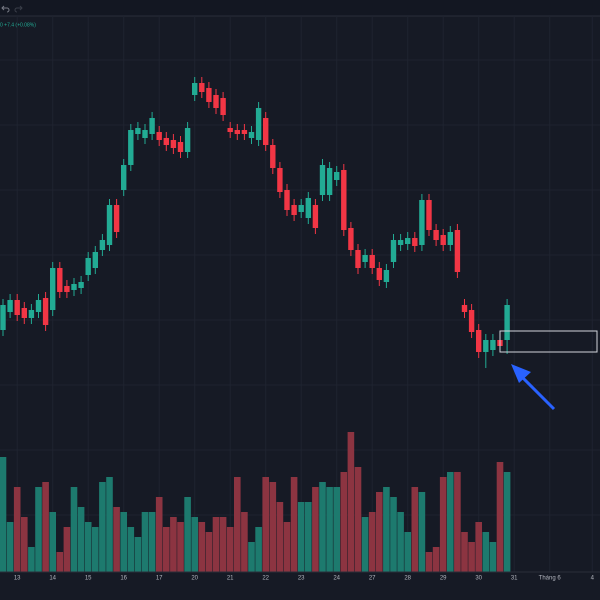  What do you see at coordinates (550, 579) in the screenshot?
I see `x-tick-label: Tháng 6` at bounding box center [550, 579].